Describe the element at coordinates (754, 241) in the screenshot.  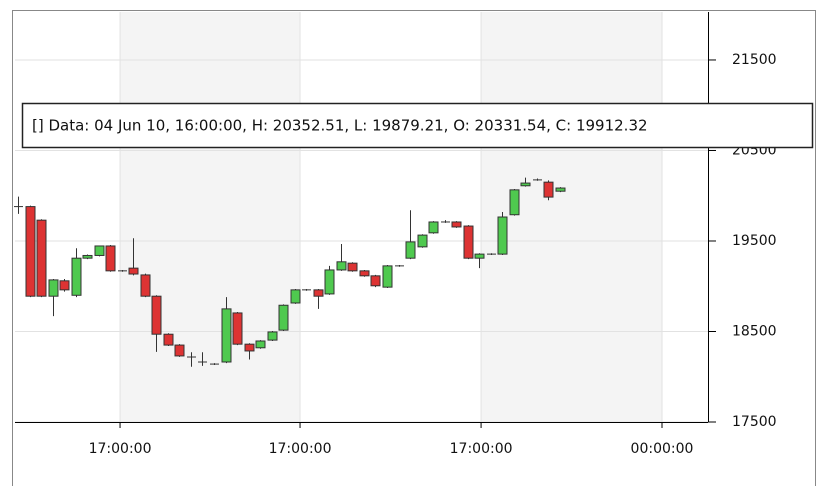
I see `y-tick-label: 19500` at that location.